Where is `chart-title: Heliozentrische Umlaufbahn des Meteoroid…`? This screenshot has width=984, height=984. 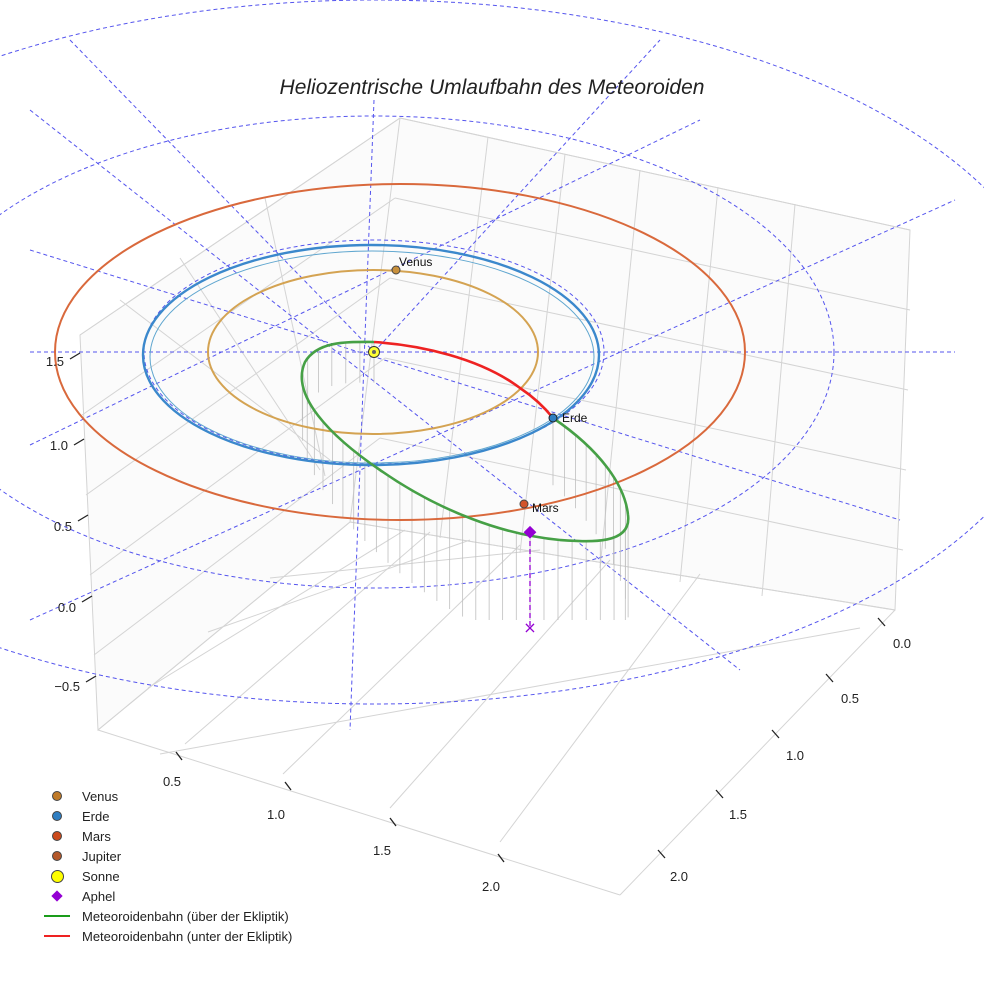 chart-title: Heliozentrische Umlaufbahn des Meteoroid… is located at coordinates (492, 87).